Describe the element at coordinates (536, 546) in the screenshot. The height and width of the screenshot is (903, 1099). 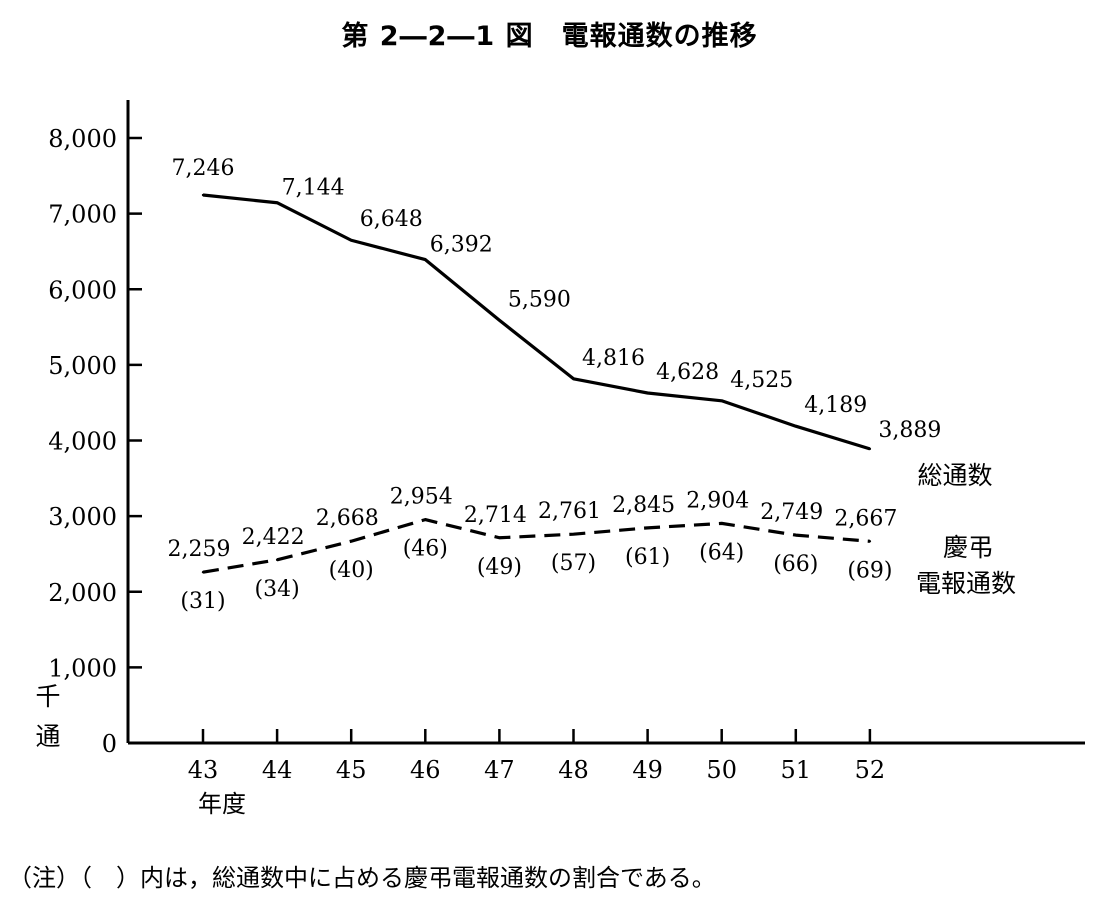
I see `series-line-congratulatory` at that location.